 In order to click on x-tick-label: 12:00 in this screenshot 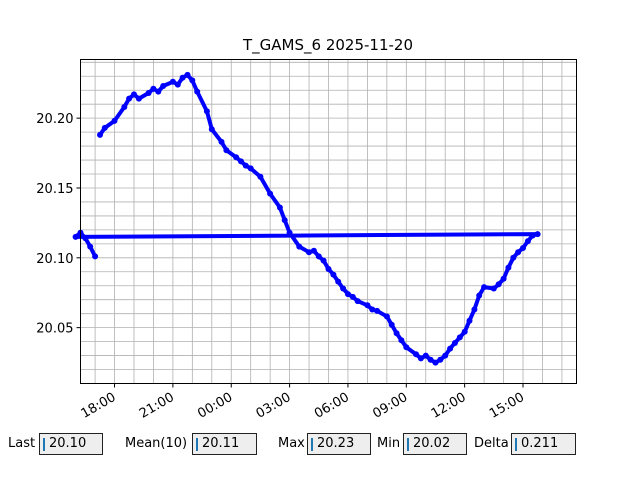, I will do `click(449, 406)`.